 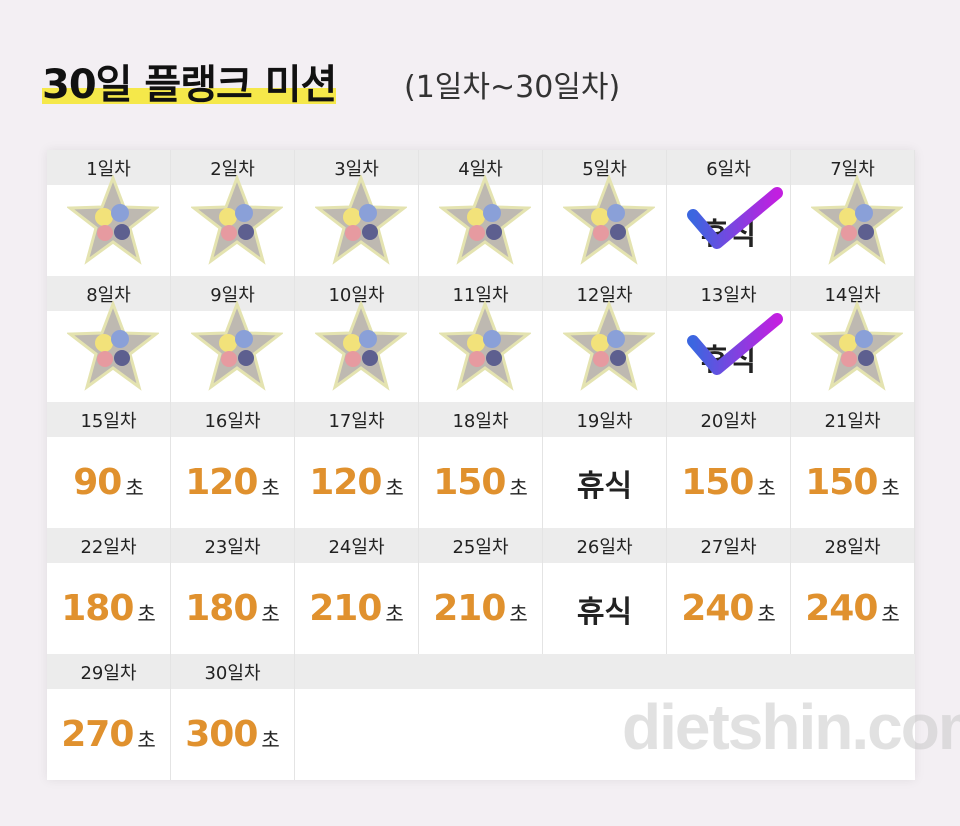 I want to click on seconds: 270, so click(x=97, y=734).